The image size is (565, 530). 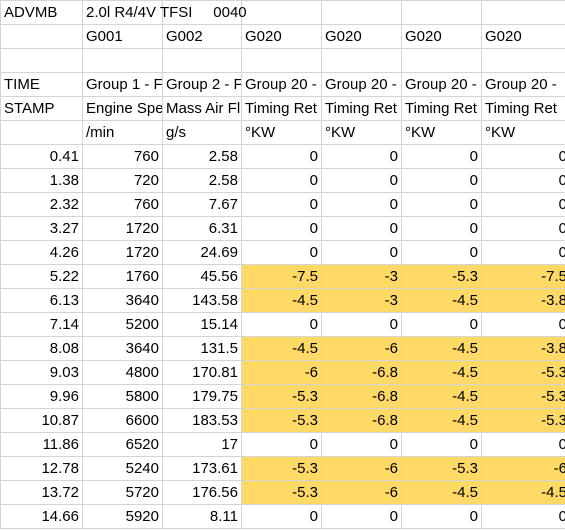 I want to click on data-row: 8.08 3640 131.5 -4.5 -6 -4.5 -3.8, so click(x=282, y=348).